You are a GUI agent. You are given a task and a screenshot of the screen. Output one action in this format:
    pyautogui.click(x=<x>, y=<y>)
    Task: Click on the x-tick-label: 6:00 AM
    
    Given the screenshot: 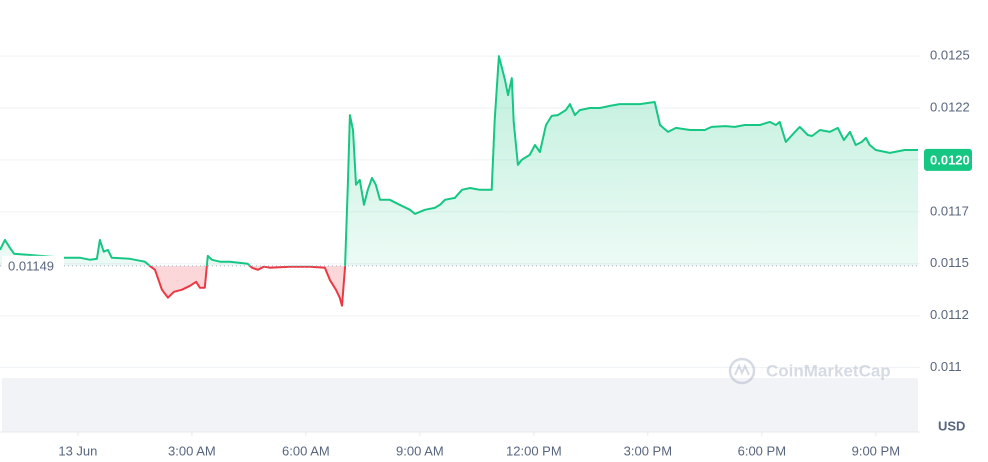 What is the action you would take?
    pyautogui.click(x=306, y=450)
    